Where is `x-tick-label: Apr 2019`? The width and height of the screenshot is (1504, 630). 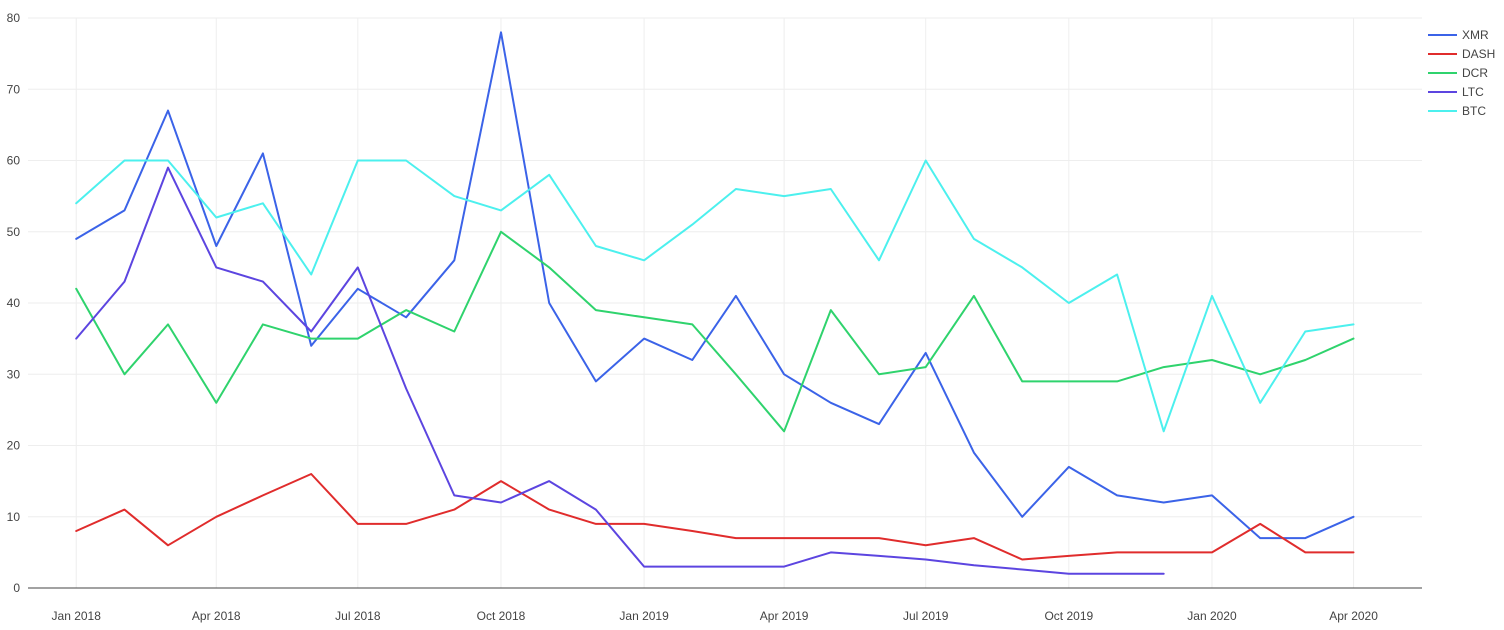 x-tick-label: Apr 2019 is located at coordinates (784, 616).